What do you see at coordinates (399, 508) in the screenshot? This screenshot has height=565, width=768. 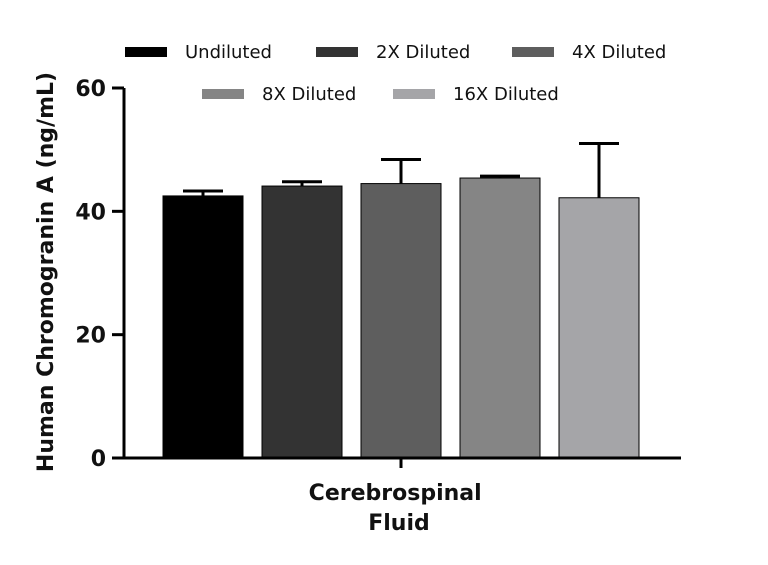 I see `x-category-label: Cerebrospinal Fluid` at bounding box center [399, 508].